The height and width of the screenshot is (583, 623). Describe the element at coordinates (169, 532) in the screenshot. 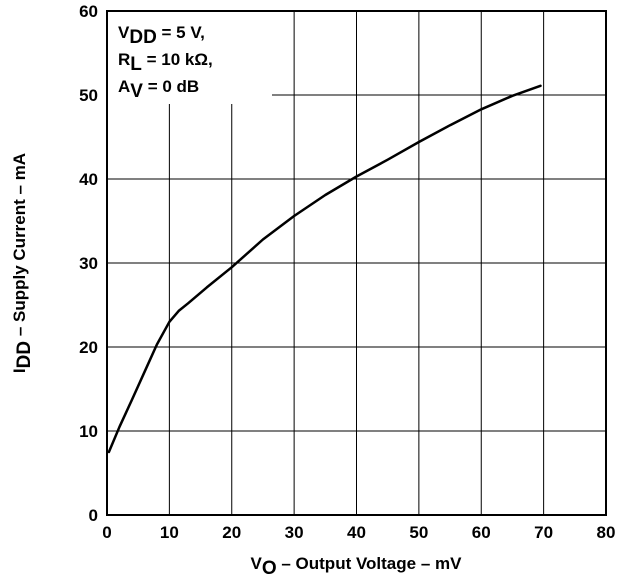

I see `x-tick-label: 10` at that location.